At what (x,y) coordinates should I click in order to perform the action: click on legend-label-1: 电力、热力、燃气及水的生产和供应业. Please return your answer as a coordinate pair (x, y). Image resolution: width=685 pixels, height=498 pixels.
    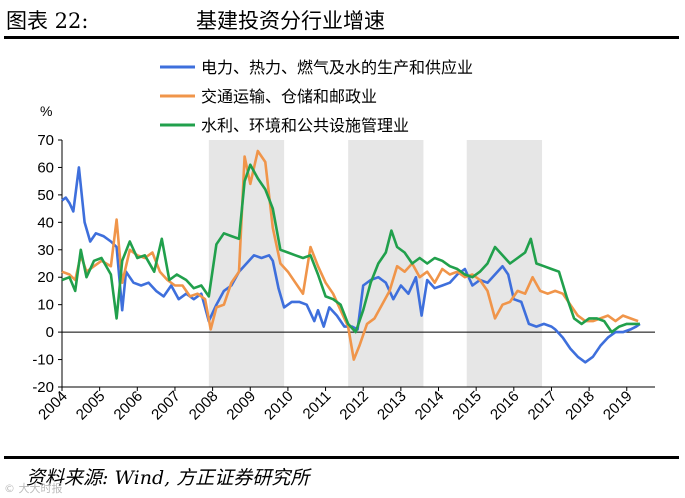
    Looking at the image, I should click on (337, 67).